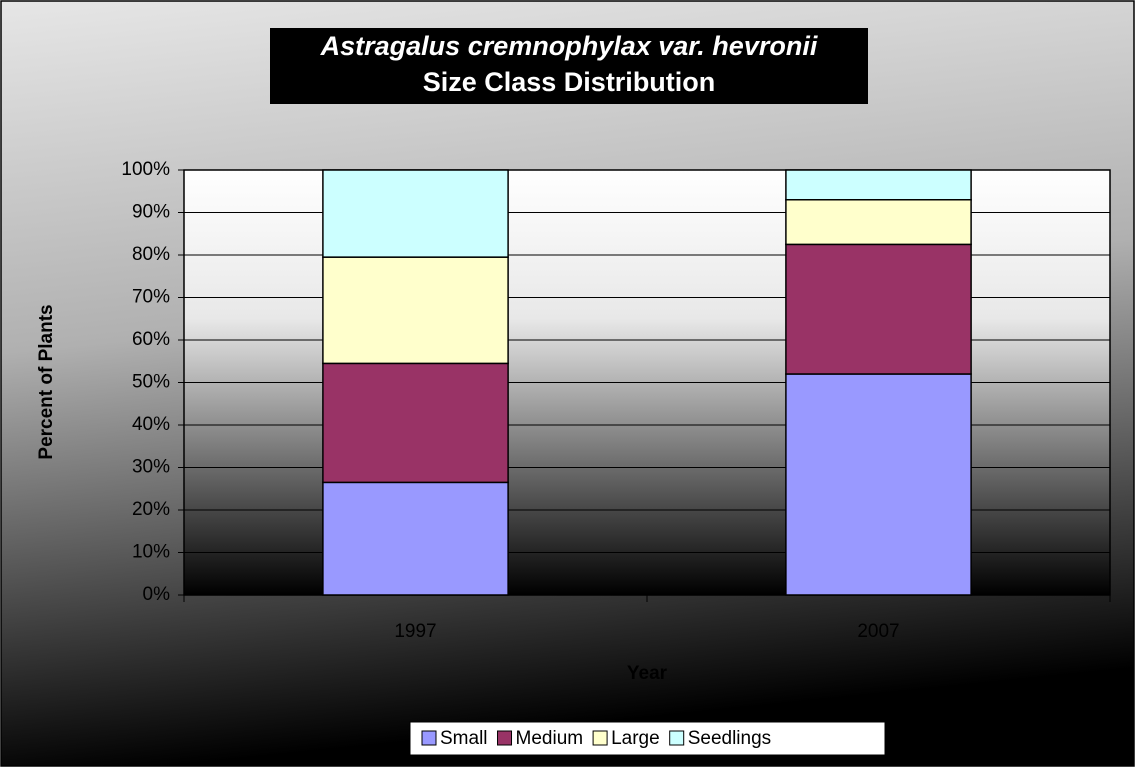 The width and height of the screenshot is (1135, 772). I want to click on y-tick-label: 0%, so click(157, 594).